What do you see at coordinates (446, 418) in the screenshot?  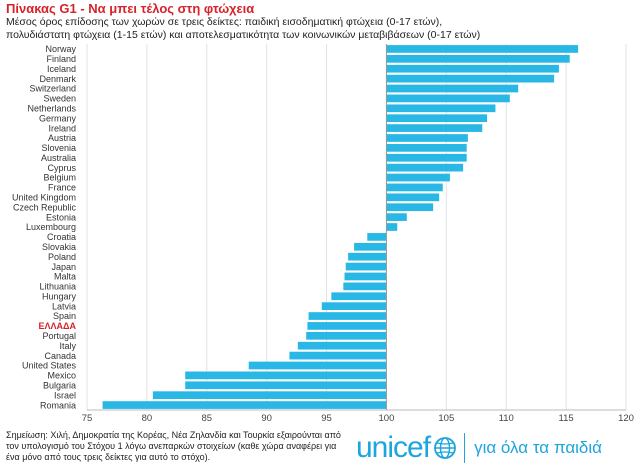 I see `x-tick-label: 105` at bounding box center [446, 418].